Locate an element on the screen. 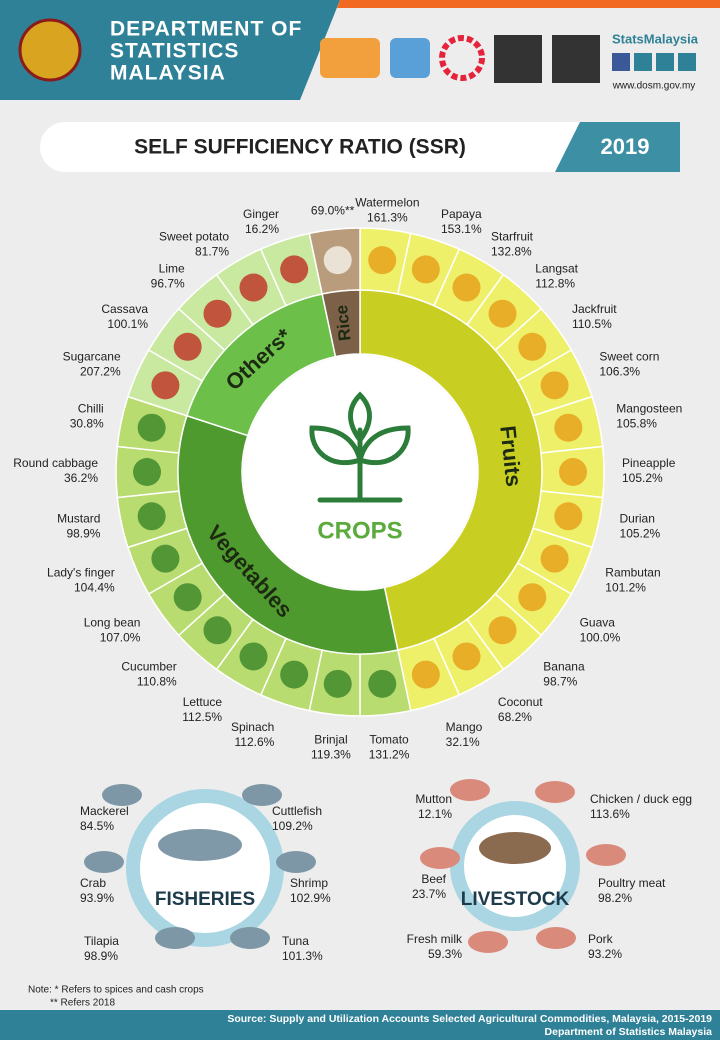 Image resolution: width=720 pixels, height=1040 pixels. item-name: Chilli is located at coordinates (91, 409).